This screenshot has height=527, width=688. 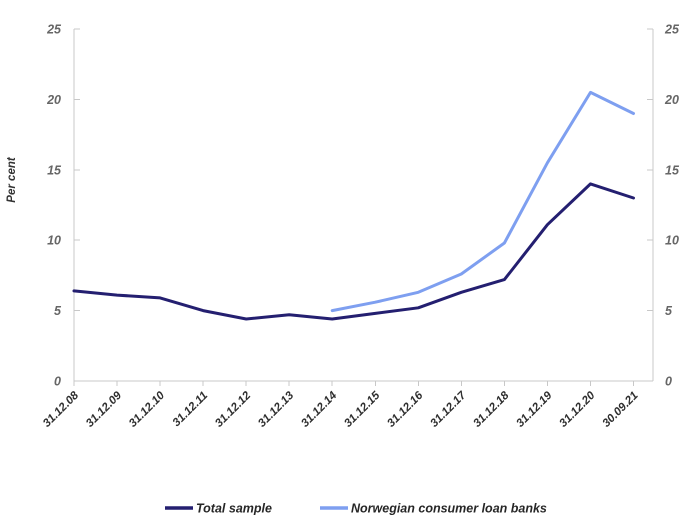 I want to click on legend-label-total-sample: Total sample, so click(x=234, y=509).